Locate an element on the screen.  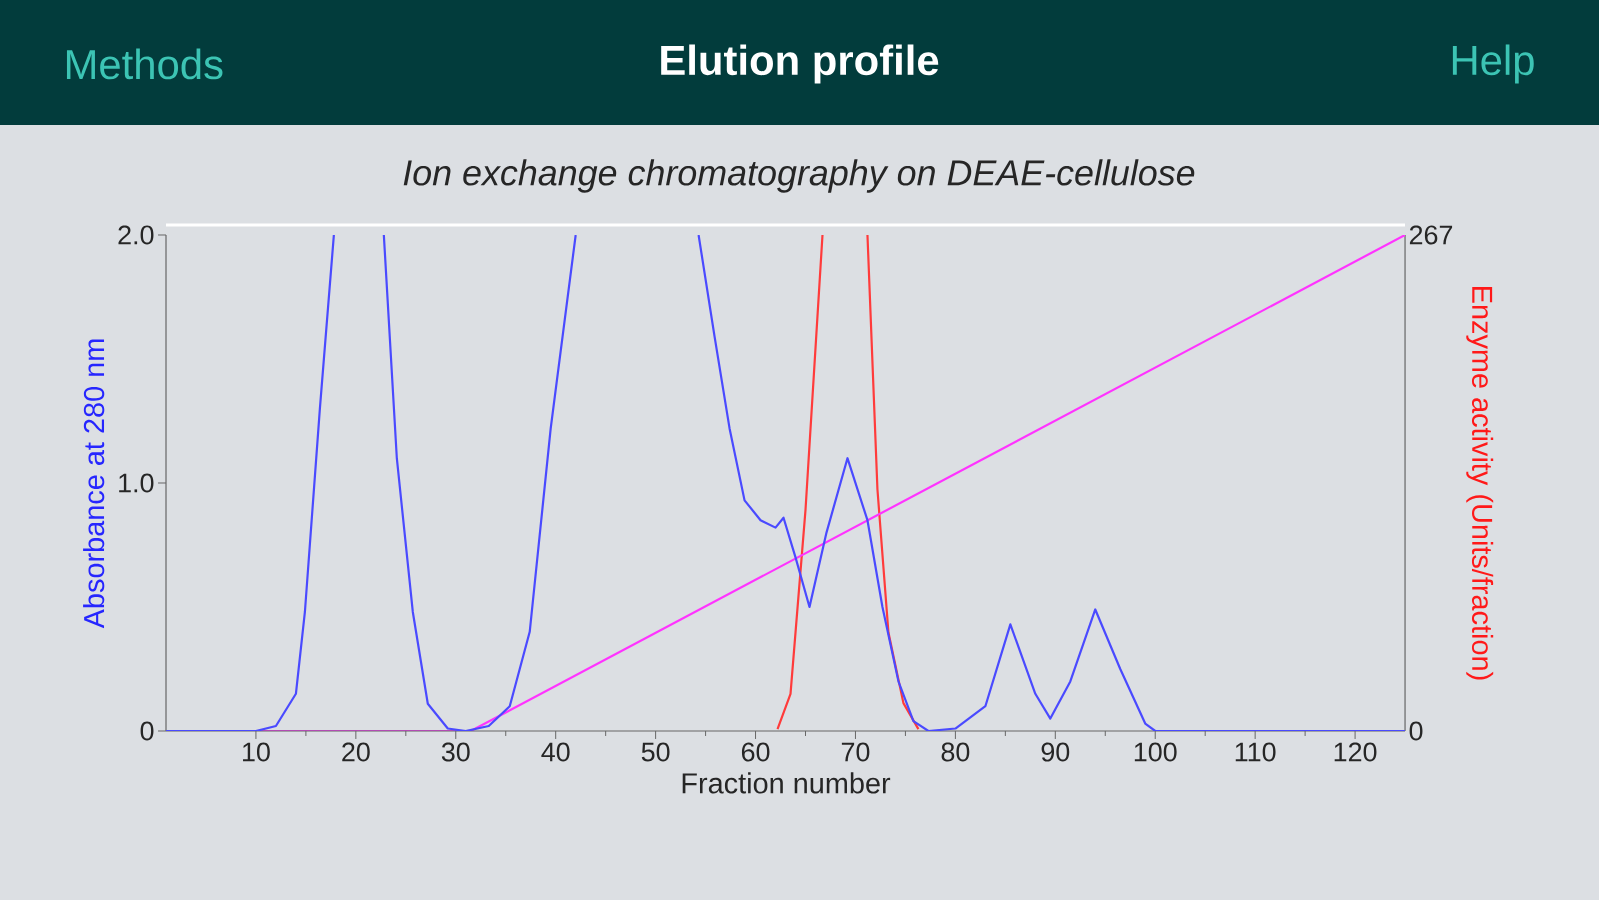
x-tick-label: 110 is located at coordinates (1255, 752).